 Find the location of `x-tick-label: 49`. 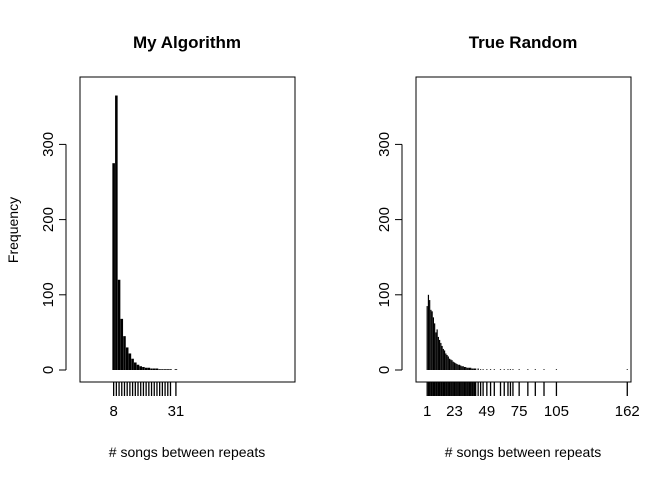

x-tick-label: 49 is located at coordinates (486, 411).